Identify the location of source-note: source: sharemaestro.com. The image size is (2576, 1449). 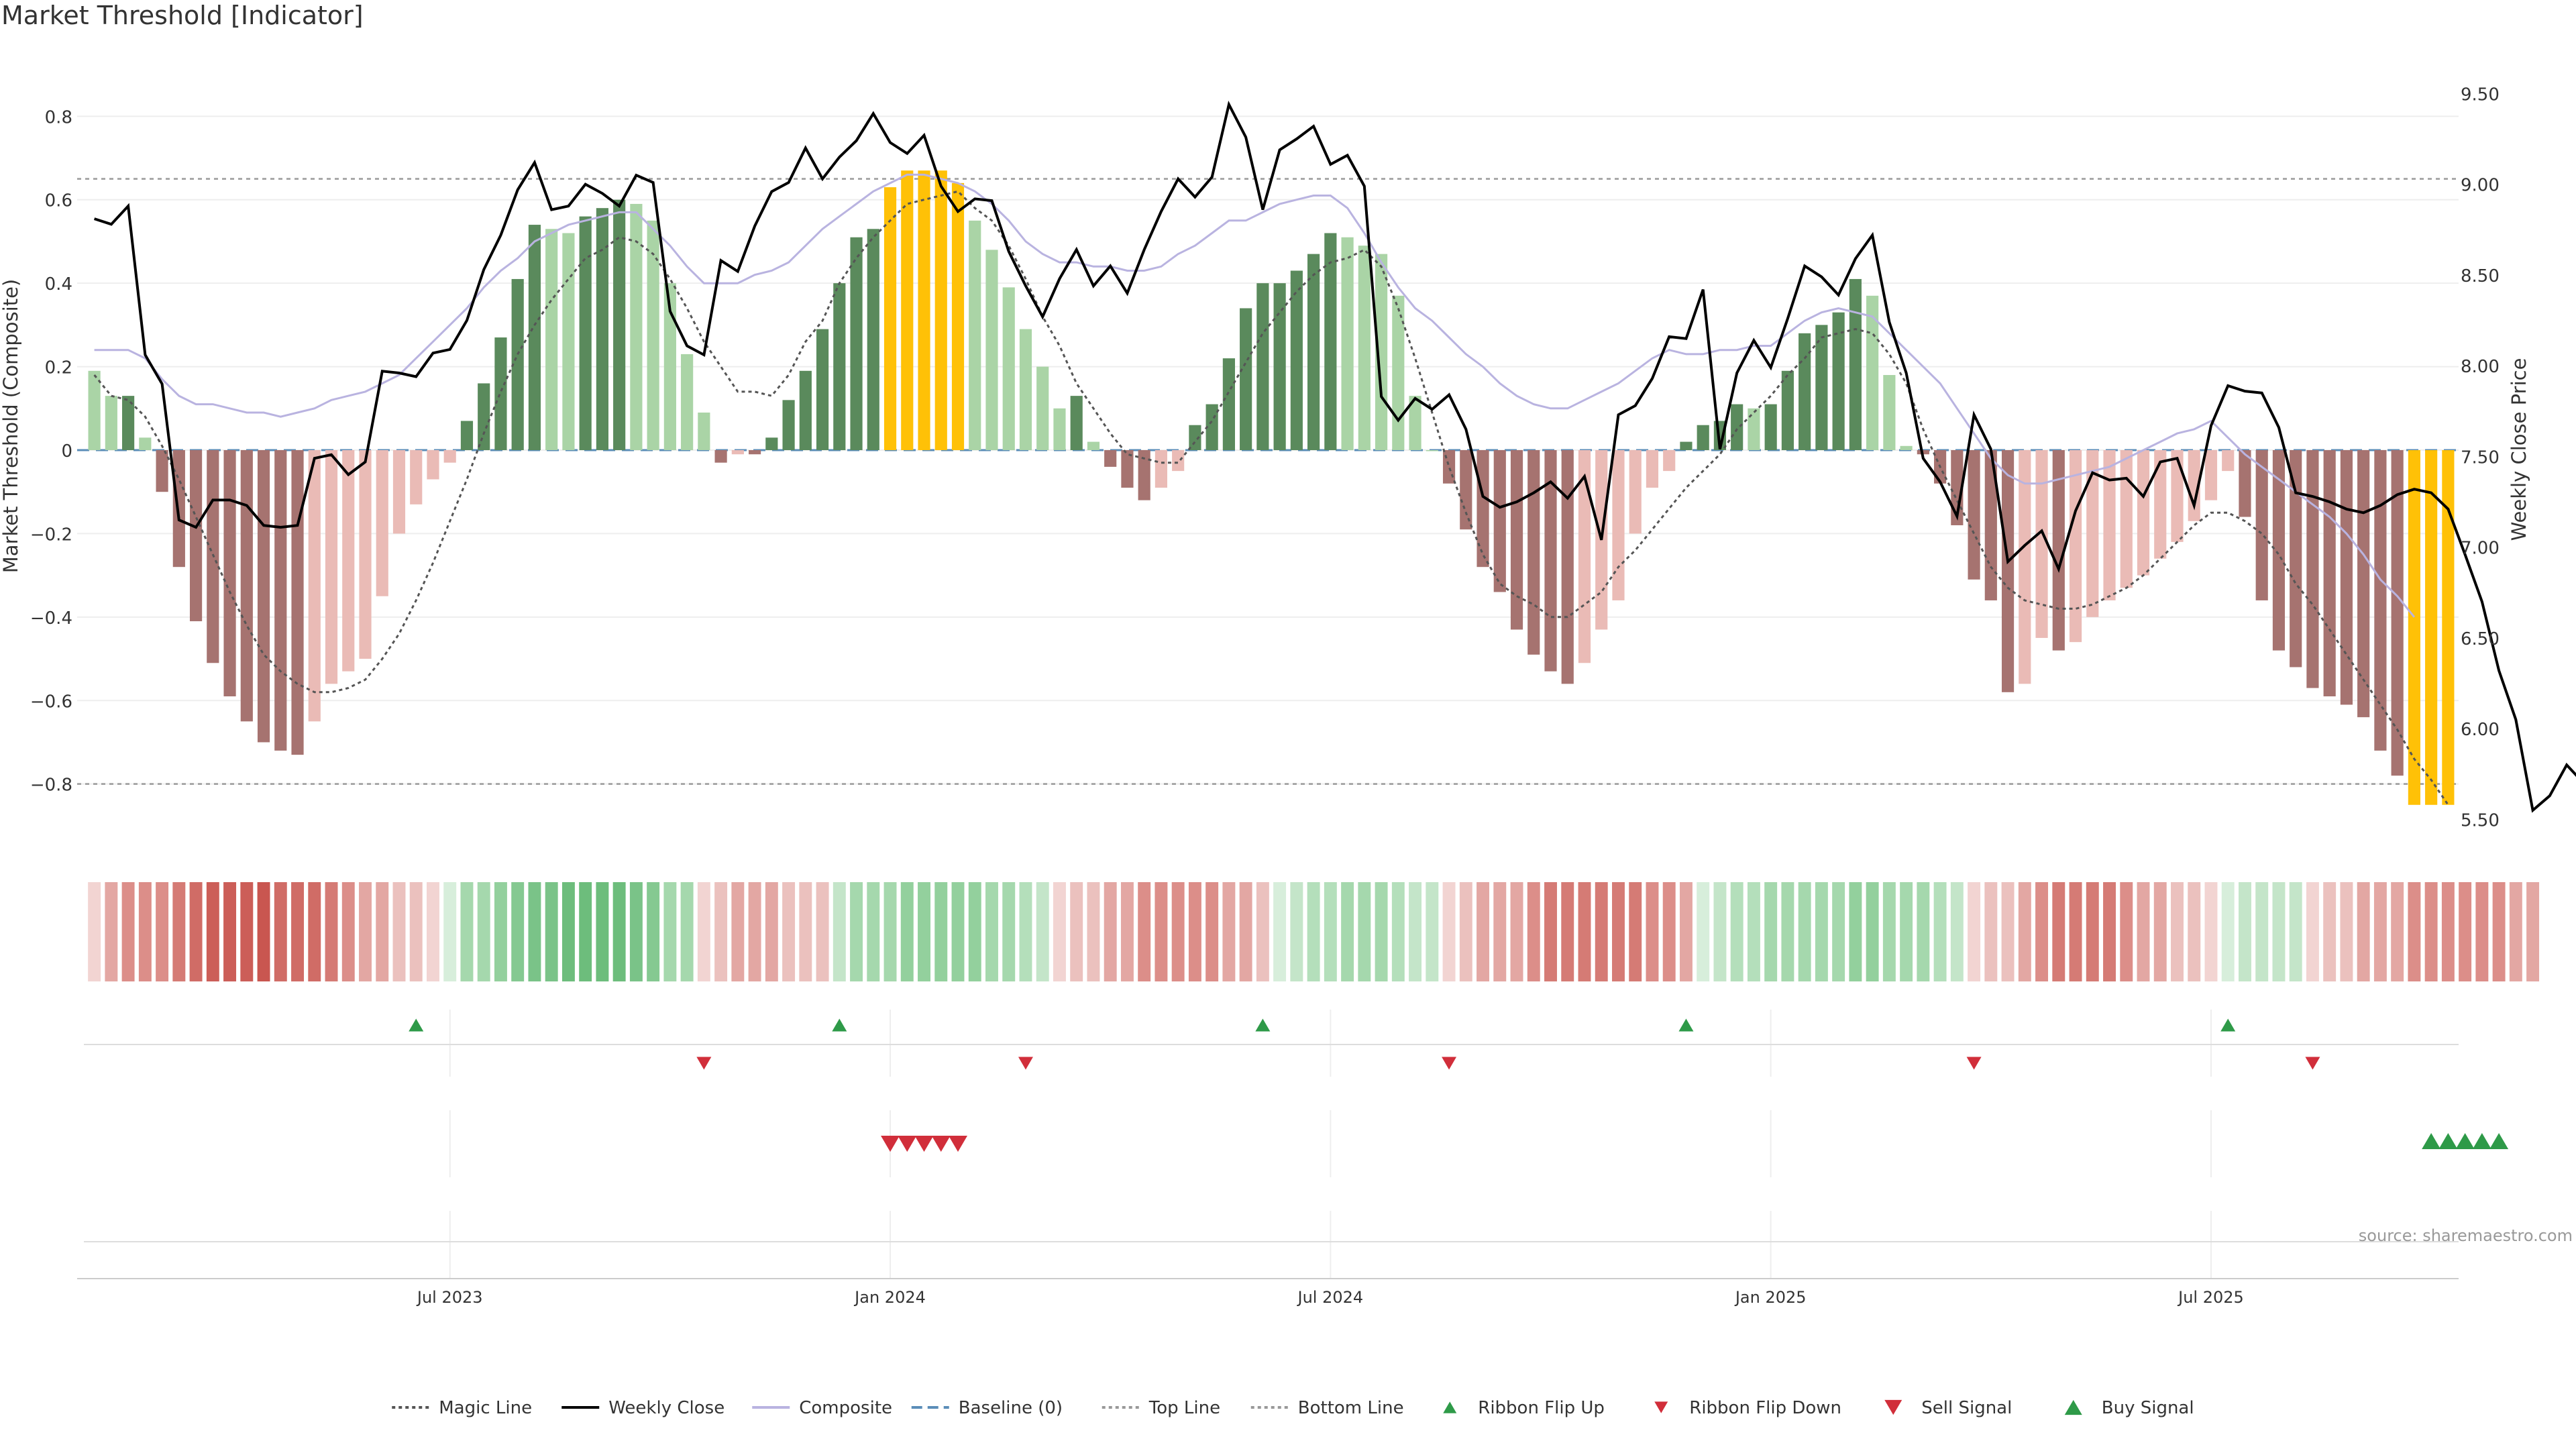
(2466, 1235).